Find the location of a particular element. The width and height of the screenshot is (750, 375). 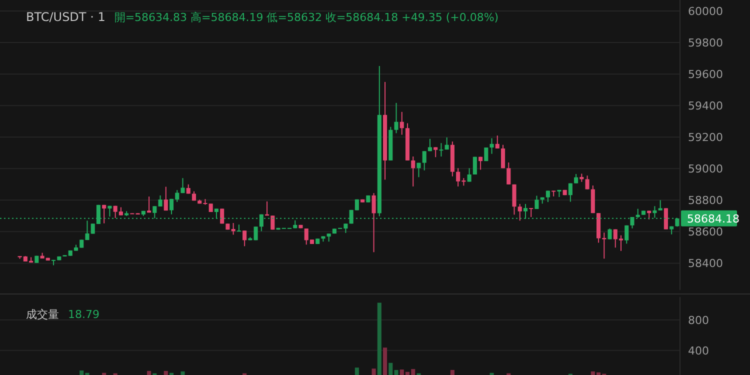

text: 成交量 is located at coordinates (42, 314).